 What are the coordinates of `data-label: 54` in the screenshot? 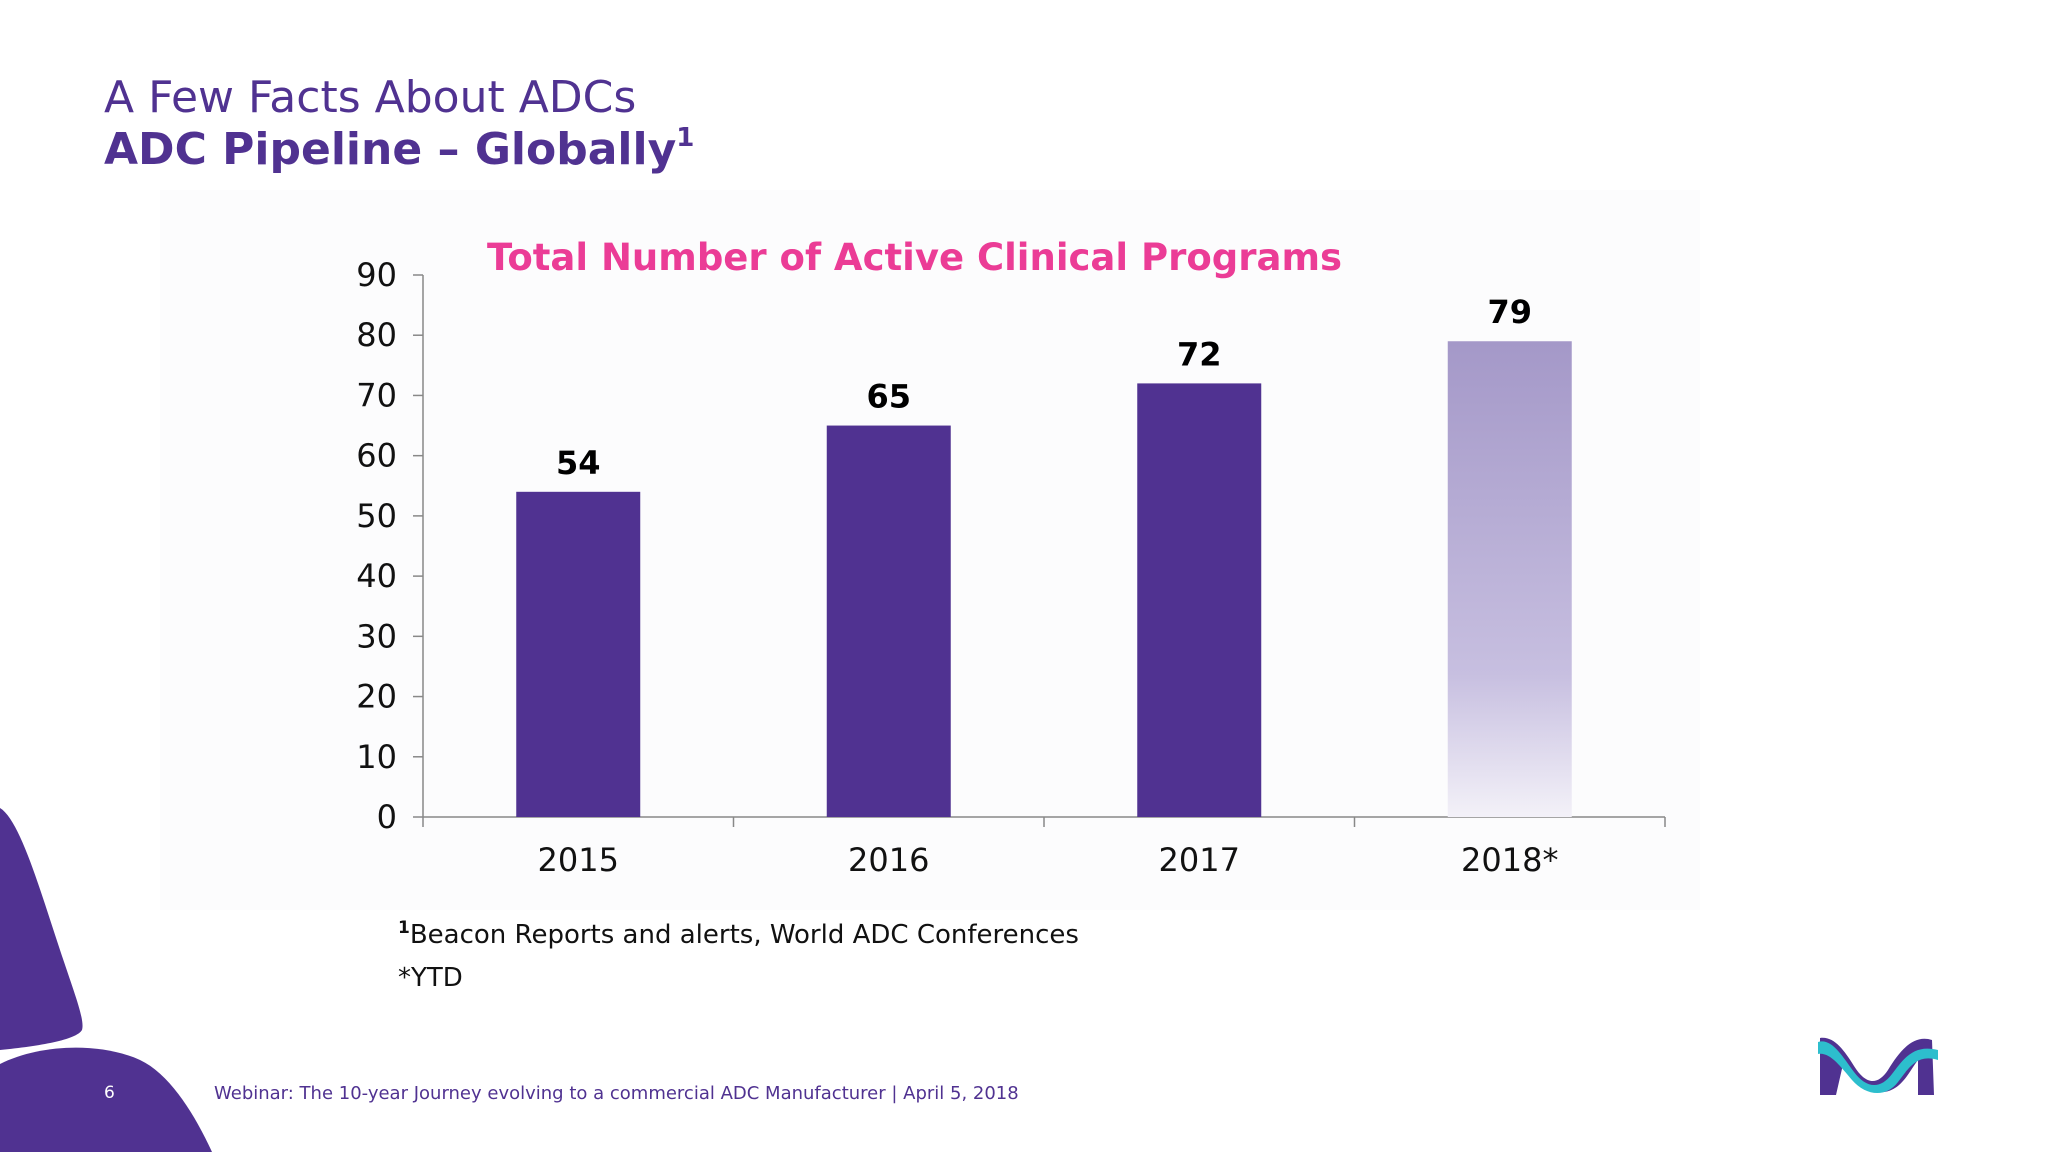 It's located at (578, 463).